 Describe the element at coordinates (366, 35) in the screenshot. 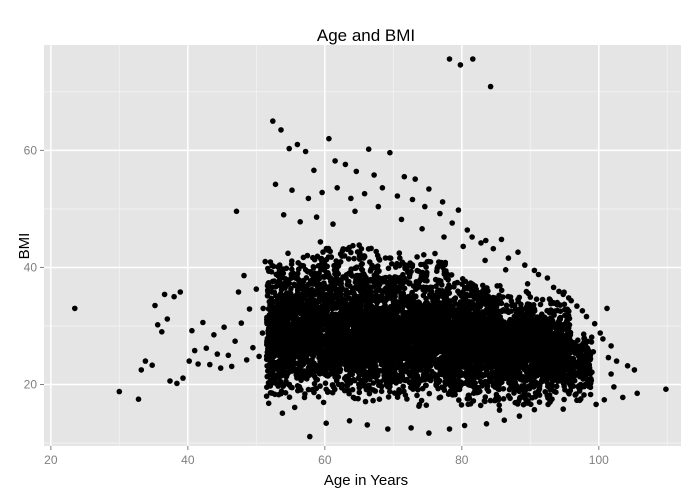

I see `chart-title: Age and BMI` at that location.